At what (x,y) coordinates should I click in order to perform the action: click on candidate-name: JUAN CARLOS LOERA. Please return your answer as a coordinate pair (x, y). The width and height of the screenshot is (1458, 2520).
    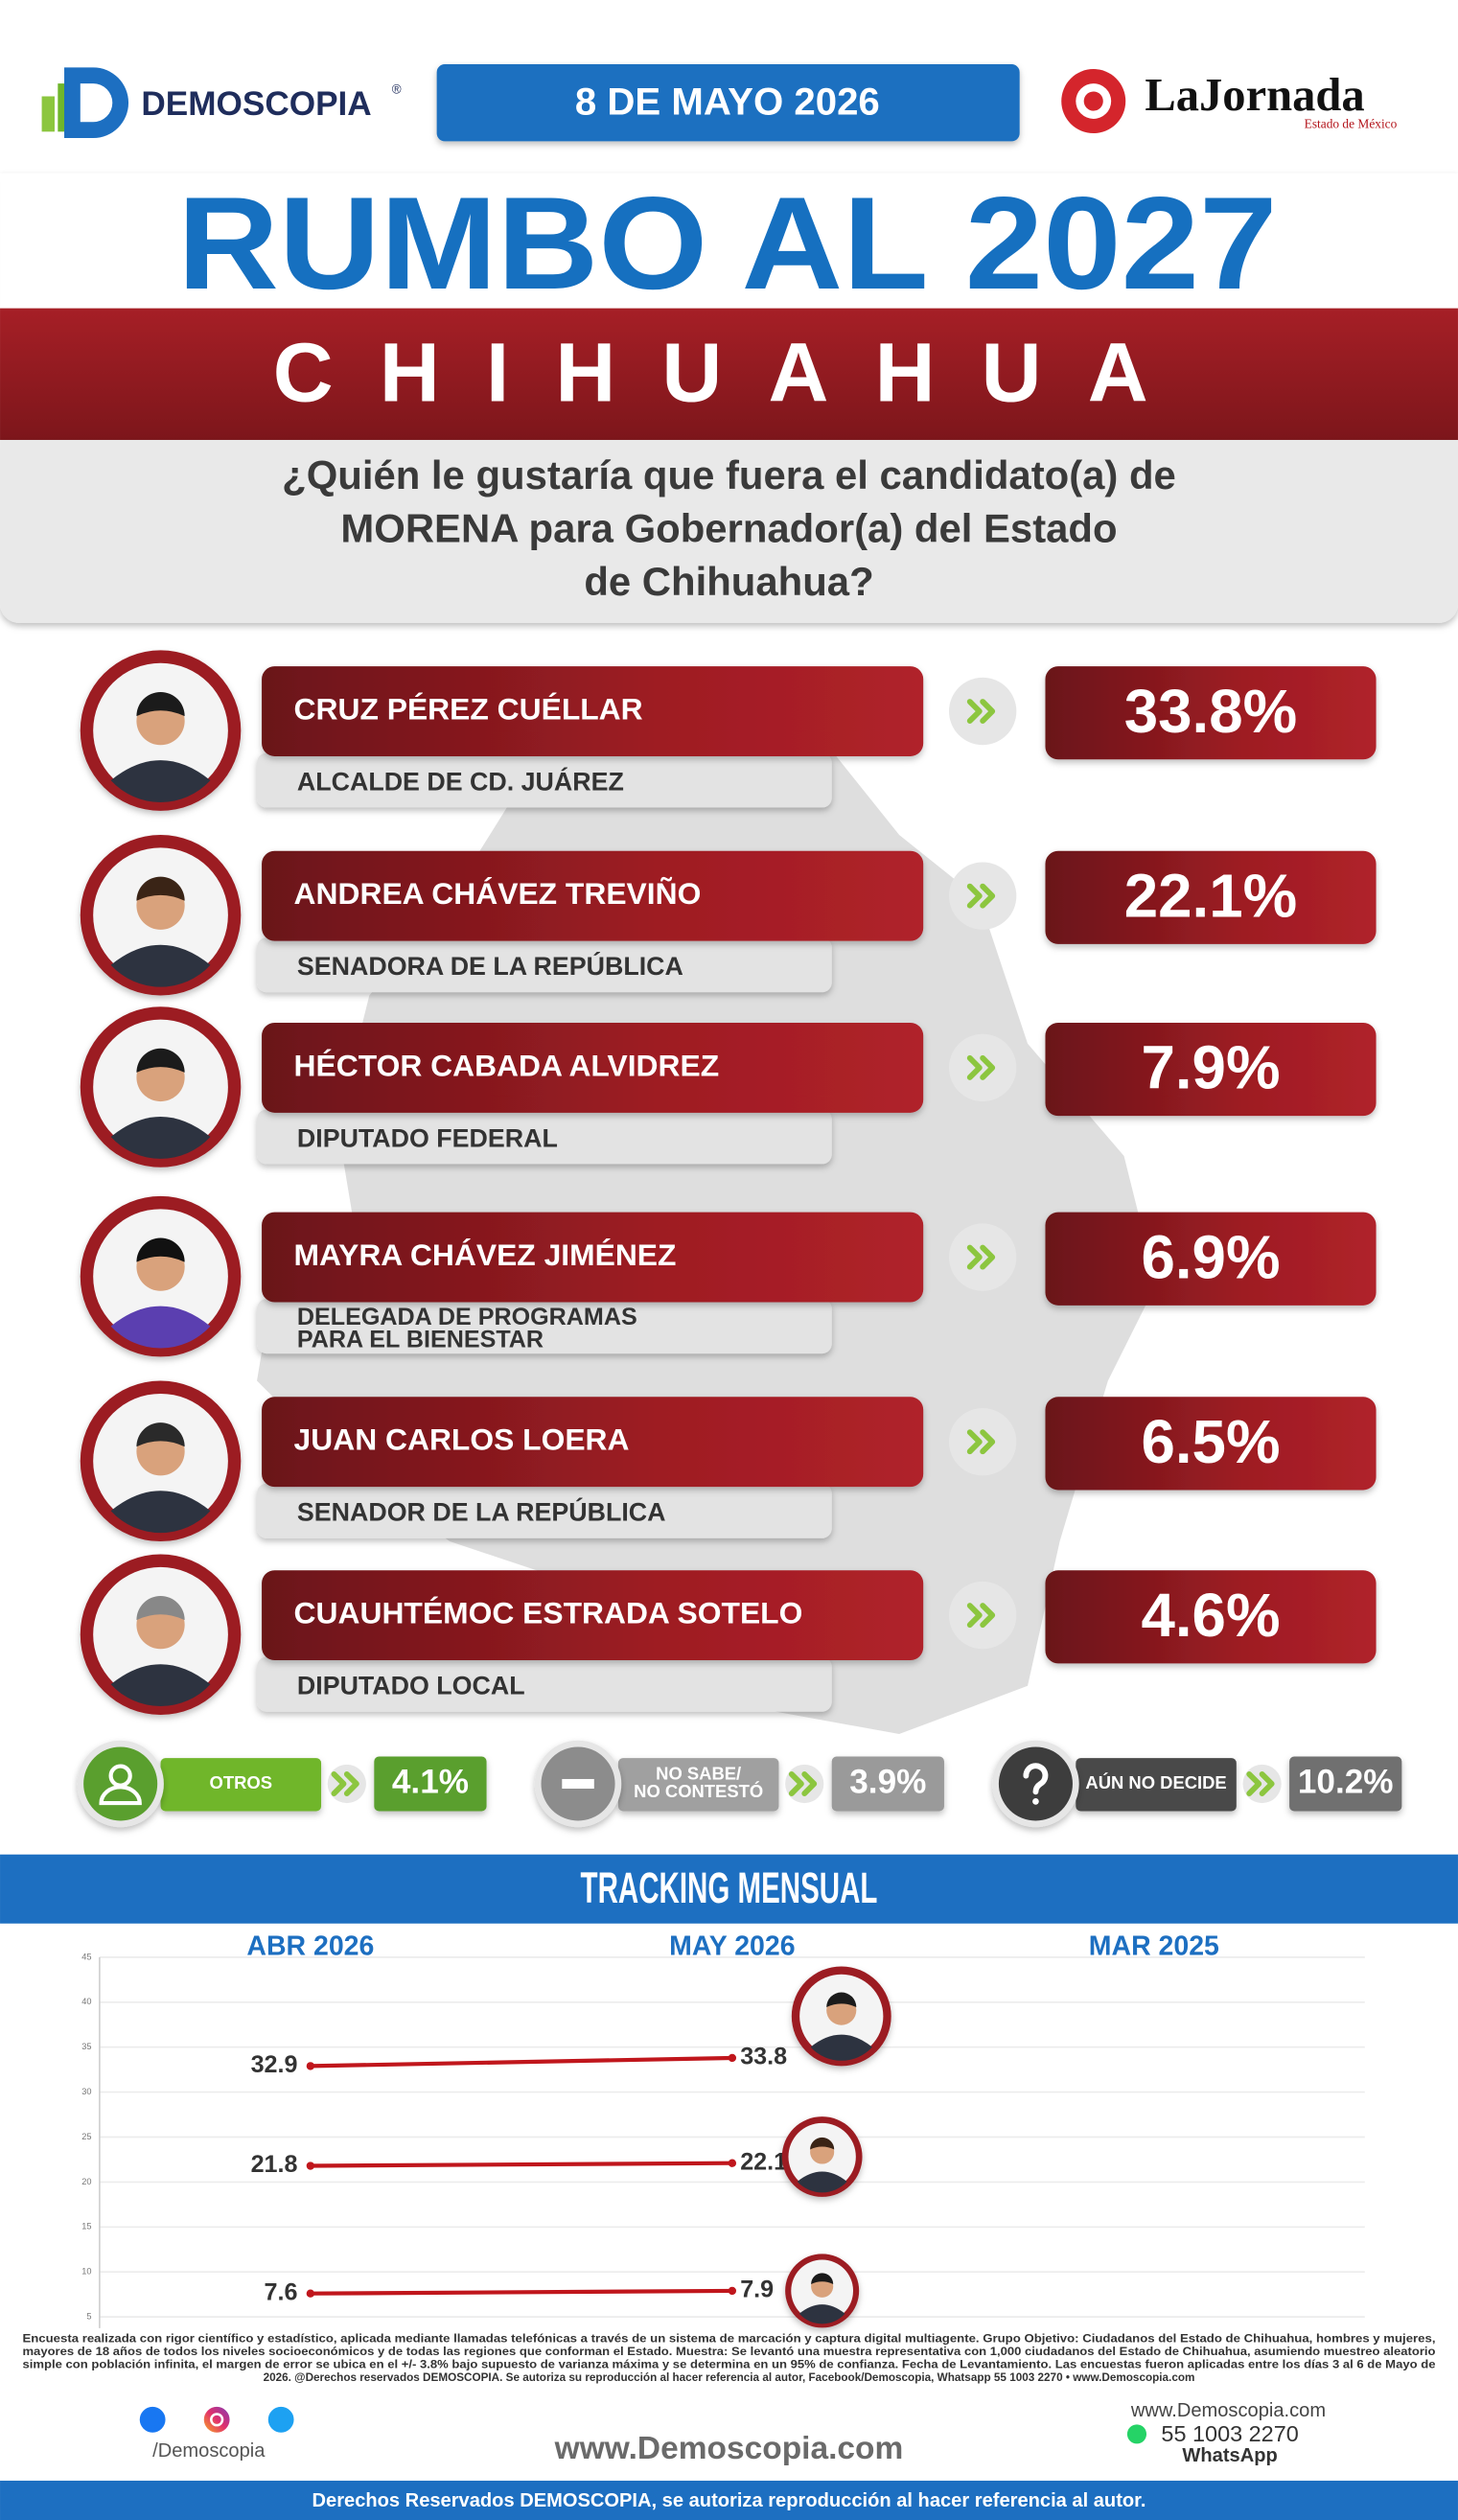
    Looking at the image, I should click on (462, 1439).